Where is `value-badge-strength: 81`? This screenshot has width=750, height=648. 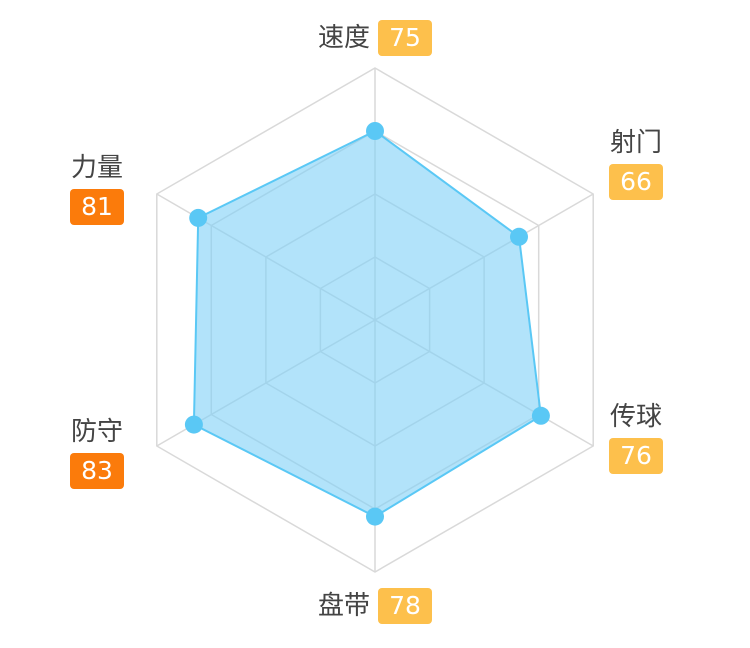 value-badge-strength: 81 is located at coordinates (97, 207).